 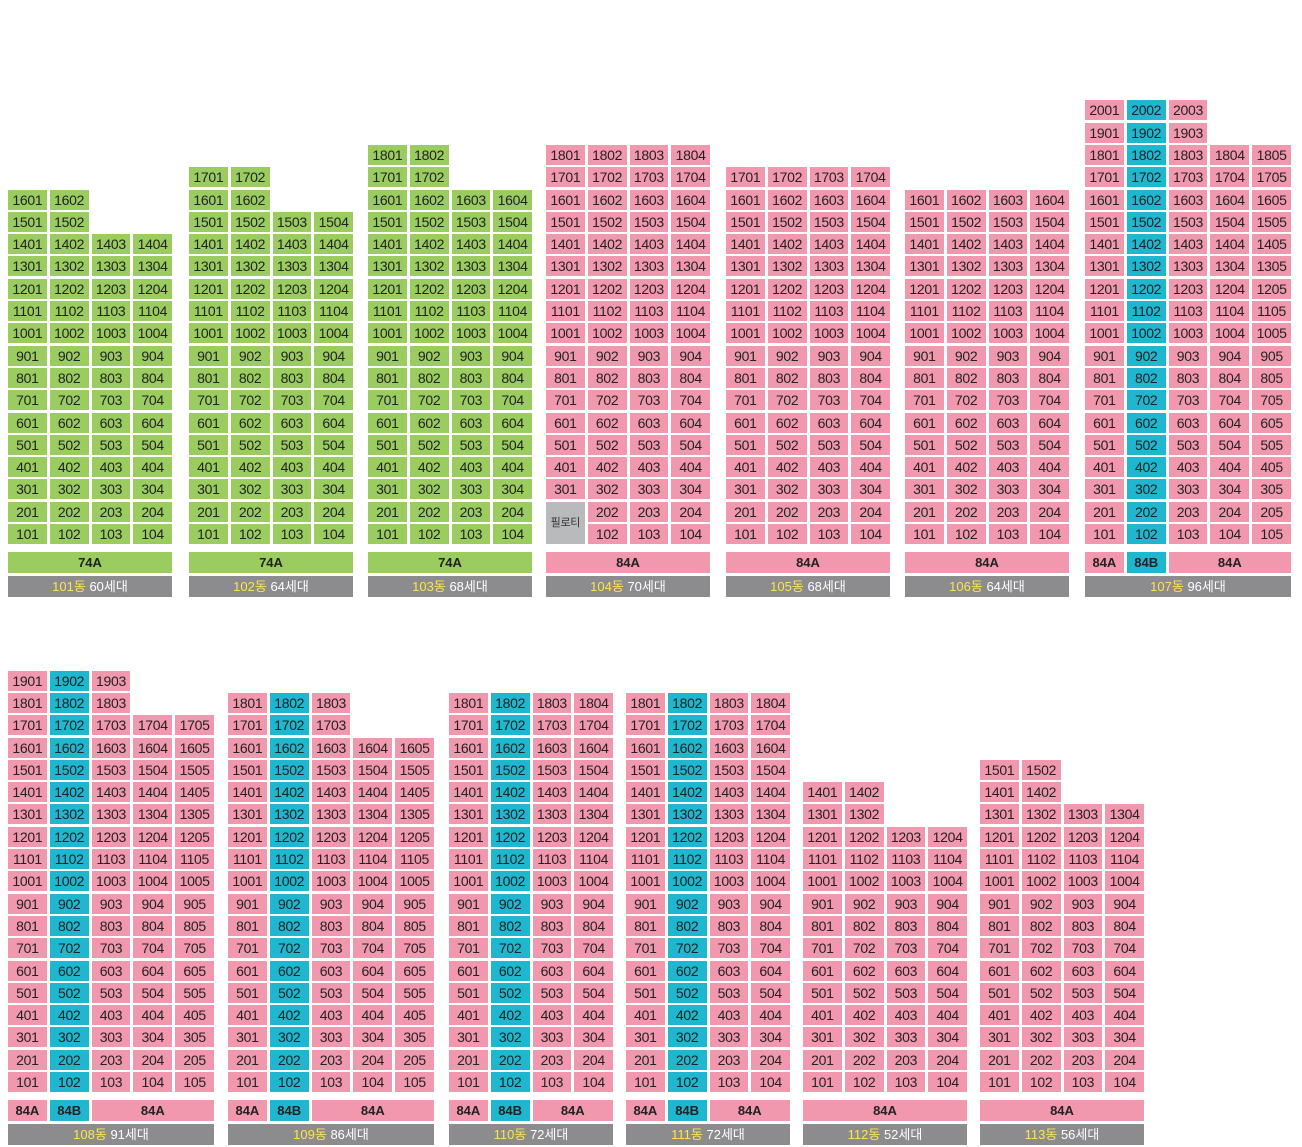 What do you see at coordinates (1104, 199) in the screenshot?
I see `unit-1601: 1601` at bounding box center [1104, 199].